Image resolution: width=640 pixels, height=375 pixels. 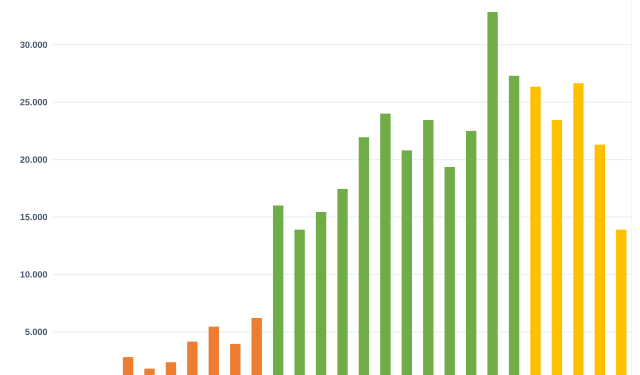 I want to click on y-tick-label: 5.000, so click(x=36, y=332).